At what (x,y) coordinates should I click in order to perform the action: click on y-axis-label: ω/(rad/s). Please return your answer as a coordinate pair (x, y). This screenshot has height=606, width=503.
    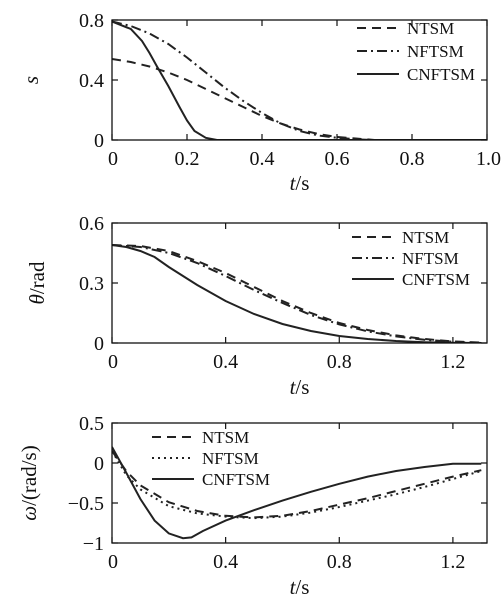
    Looking at the image, I should click on (29, 482).